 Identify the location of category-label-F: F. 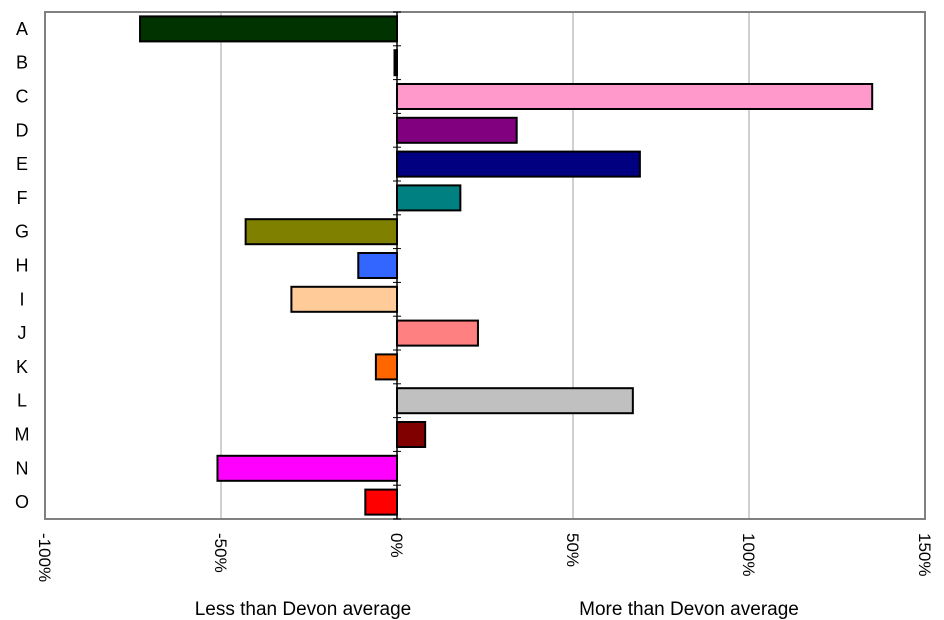
(22, 198).